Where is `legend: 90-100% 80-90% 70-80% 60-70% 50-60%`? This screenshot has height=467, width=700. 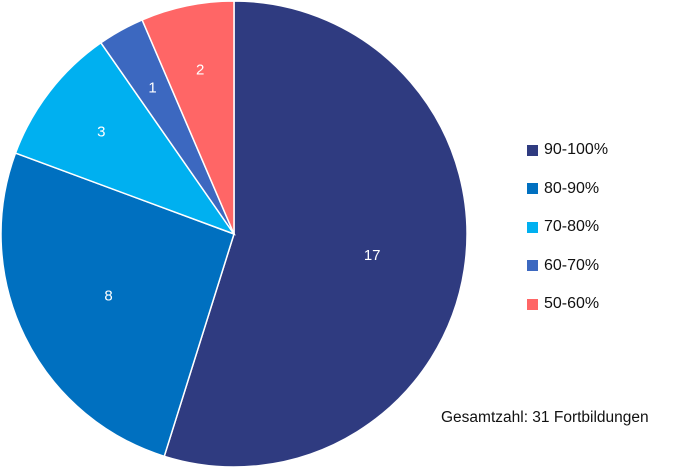
legend: 90-100% 80-90% 70-80% 60-70% 50-60% is located at coordinates (567, 227).